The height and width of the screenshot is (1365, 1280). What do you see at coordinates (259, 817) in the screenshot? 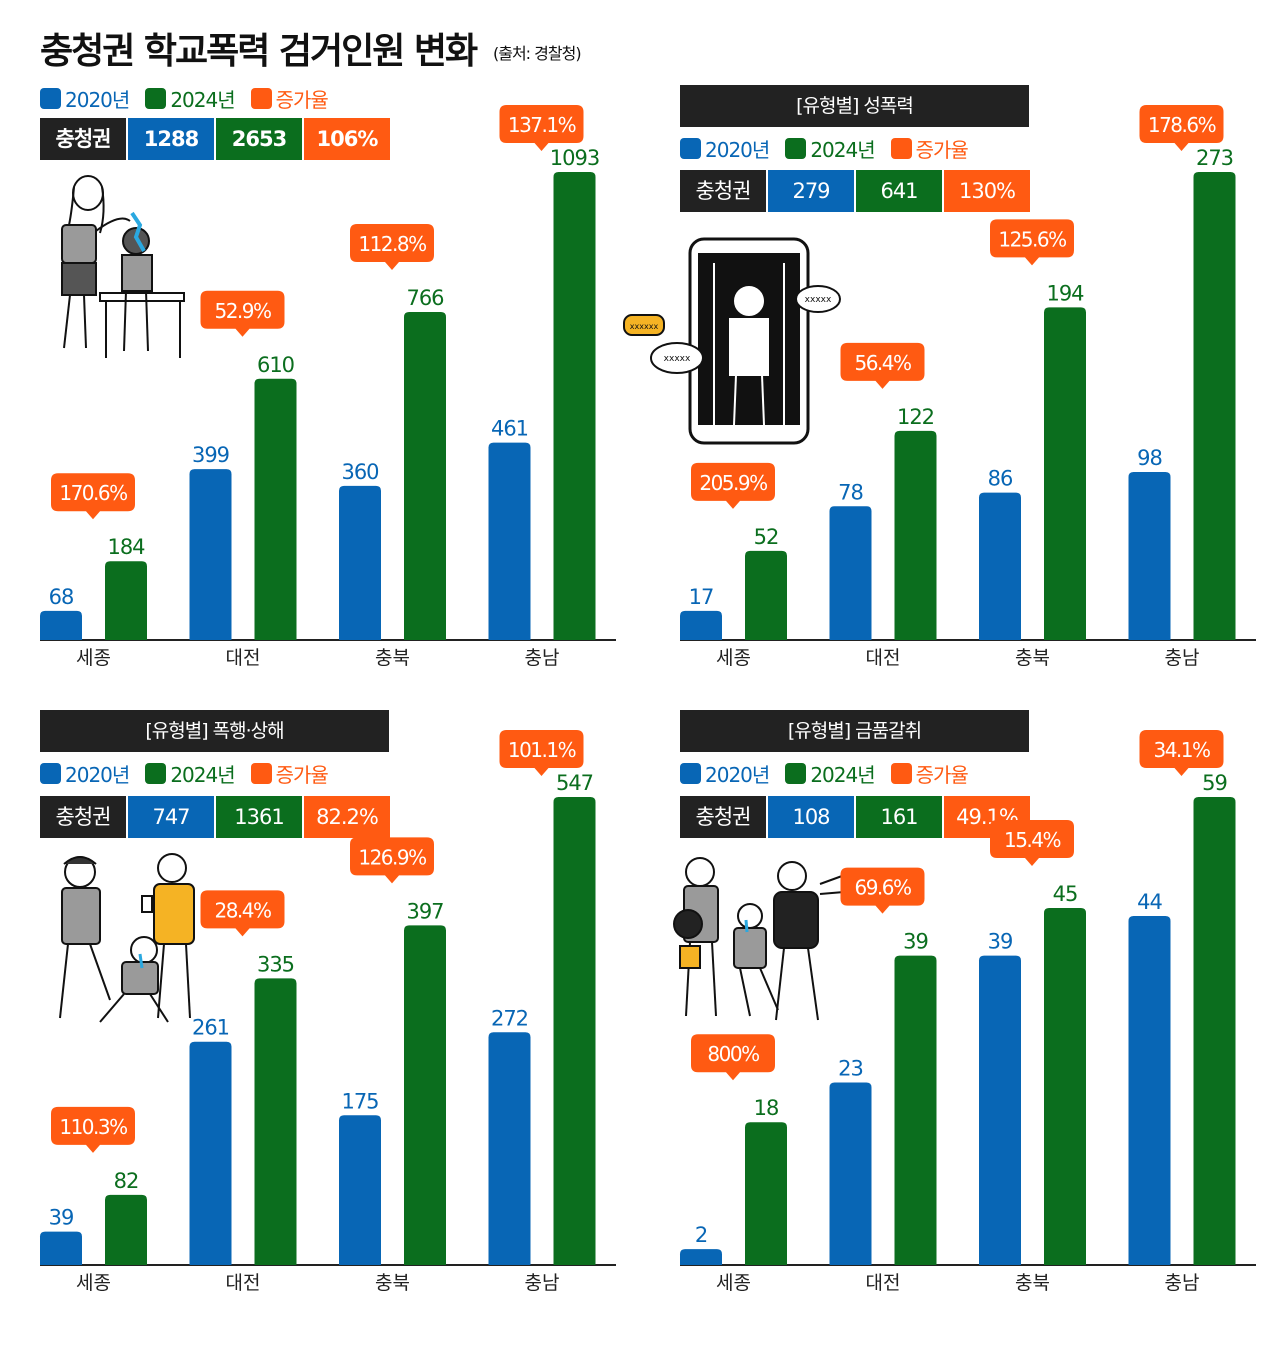
I see `summary-2024: 1361` at bounding box center [259, 817].